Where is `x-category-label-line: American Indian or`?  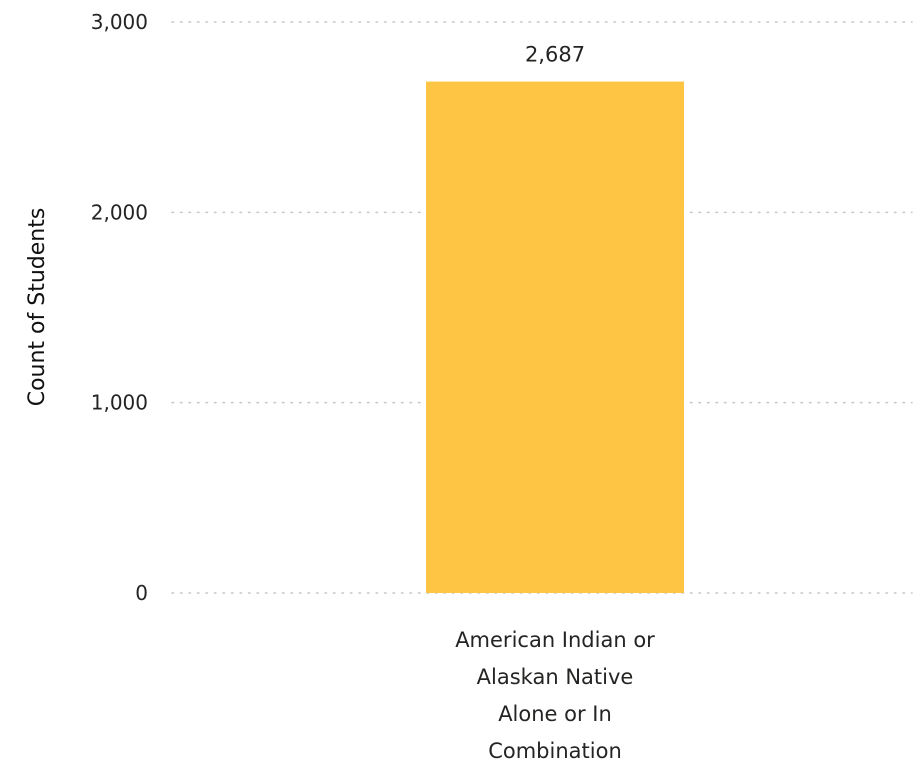 x-category-label-line: American Indian or is located at coordinates (555, 640).